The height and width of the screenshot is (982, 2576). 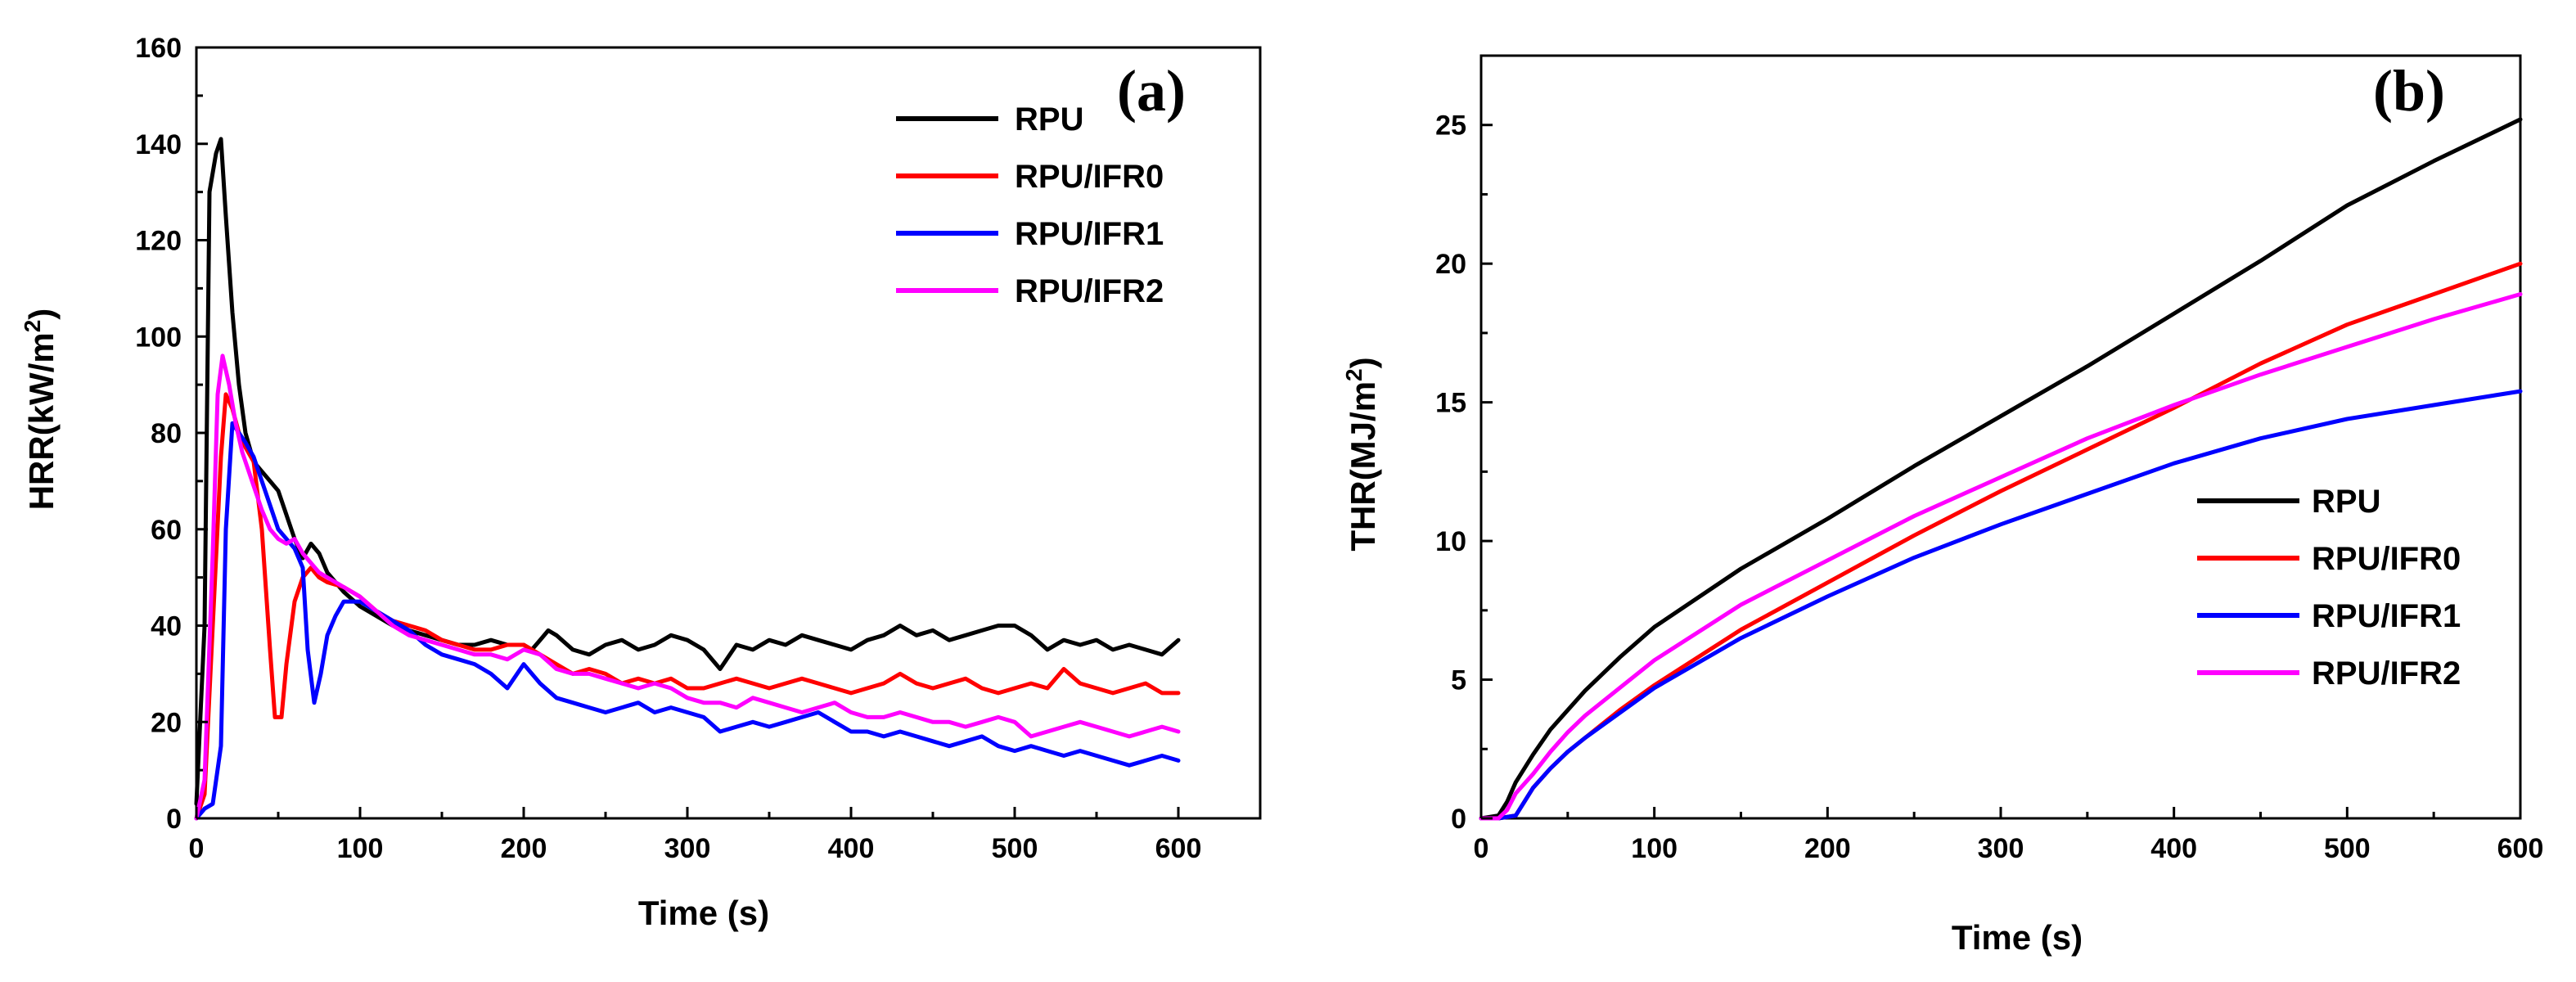 What do you see at coordinates (2017, 937) in the screenshot?
I see `x-axis-title-b: Time (s)` at bounding box center [2017, 937].